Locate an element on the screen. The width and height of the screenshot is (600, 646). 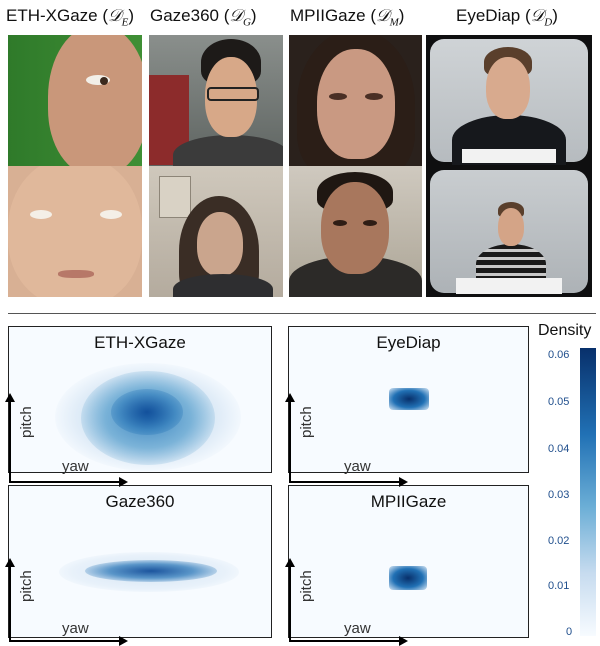
header-mpiigaze: MPIIGaze (𝒟M) is located at coordinates (347, 17).